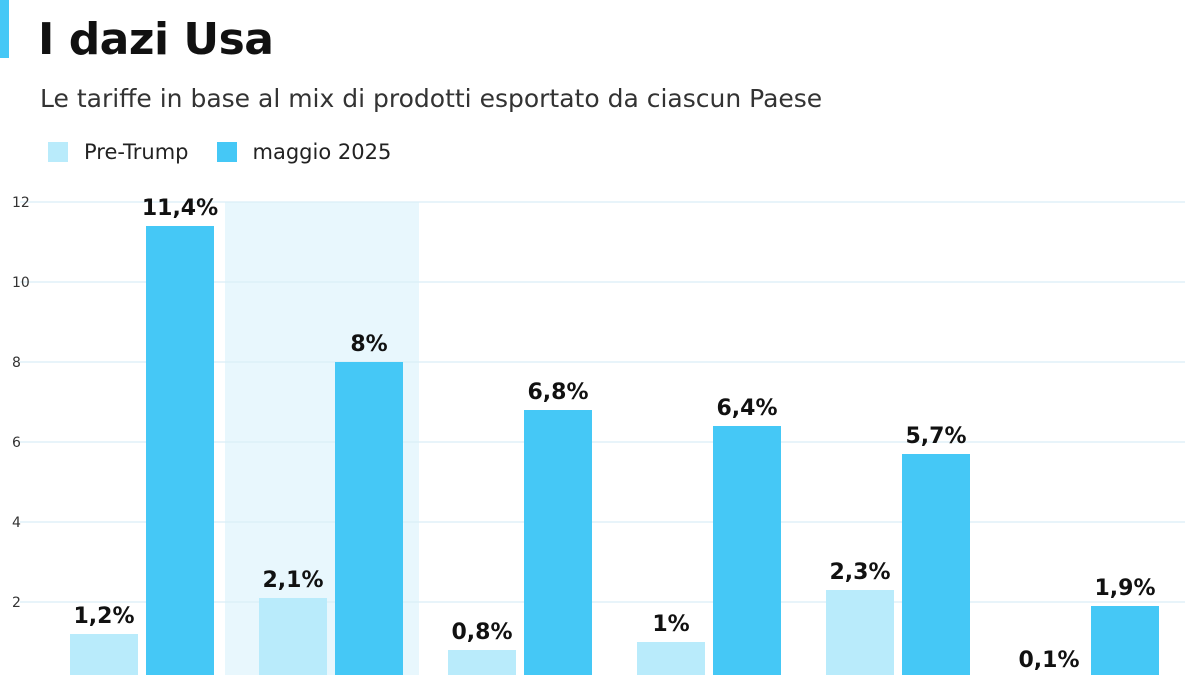  I want to click on data-label: 11,4%, so click(180, 208).